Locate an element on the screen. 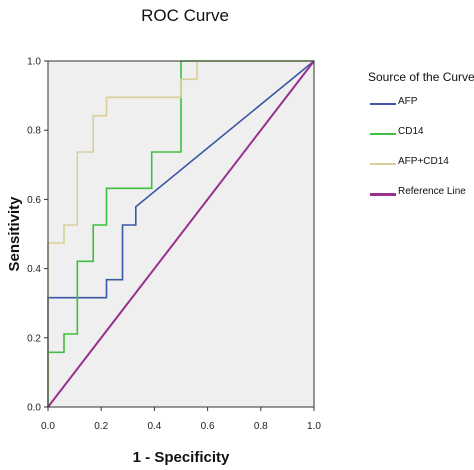 The width and height of the screenshot is (474, 470). legend-item-afp-cd14: AFP+CD14 is located at coordinates (421, 164).